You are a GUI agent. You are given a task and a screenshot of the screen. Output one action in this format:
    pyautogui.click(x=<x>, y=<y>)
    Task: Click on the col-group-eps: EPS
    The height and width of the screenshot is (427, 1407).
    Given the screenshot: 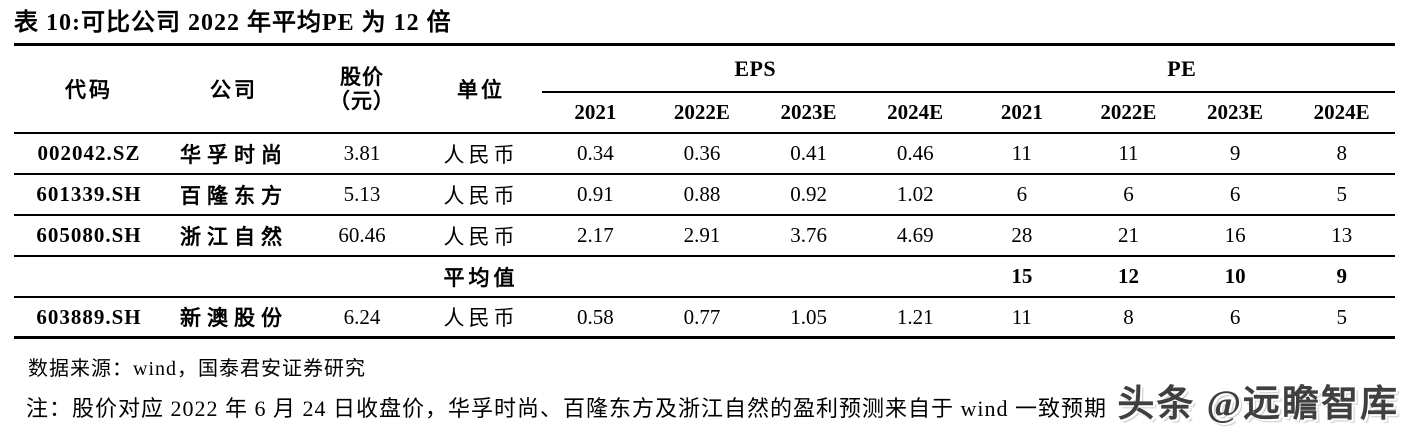 What is the action you would take?
    pyautogui.click(x=755, y=69)
    